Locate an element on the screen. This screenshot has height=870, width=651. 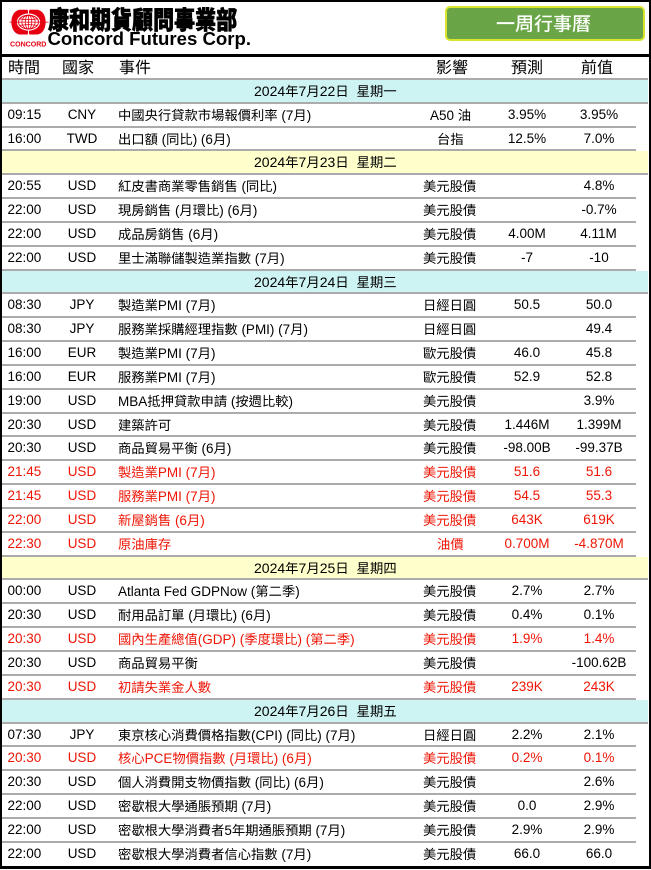
svg-text: 22 is located at coordinates (327, 91).